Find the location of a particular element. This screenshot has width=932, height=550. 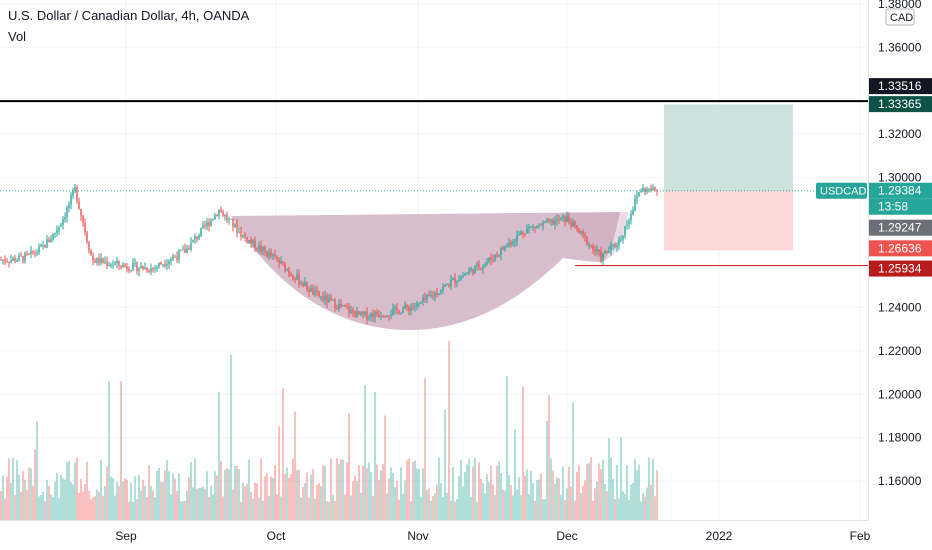

countdown-label: 13:58 is located at coordinates (893, 207).